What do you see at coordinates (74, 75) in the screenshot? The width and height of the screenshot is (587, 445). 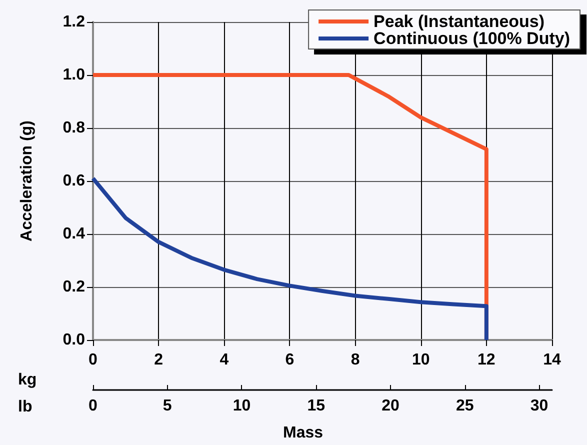 I see `y-tick-label: 1.0` at bounding box center [74, 75].